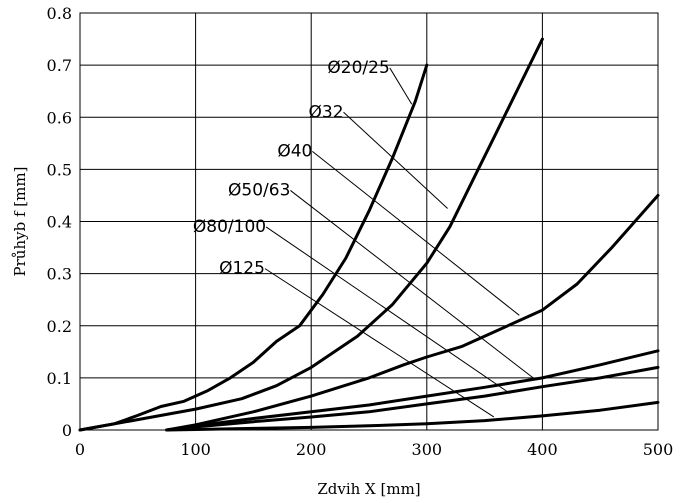 The image size is (685, 503). I want to click on x-tick-label: 400, so click(542, 449).